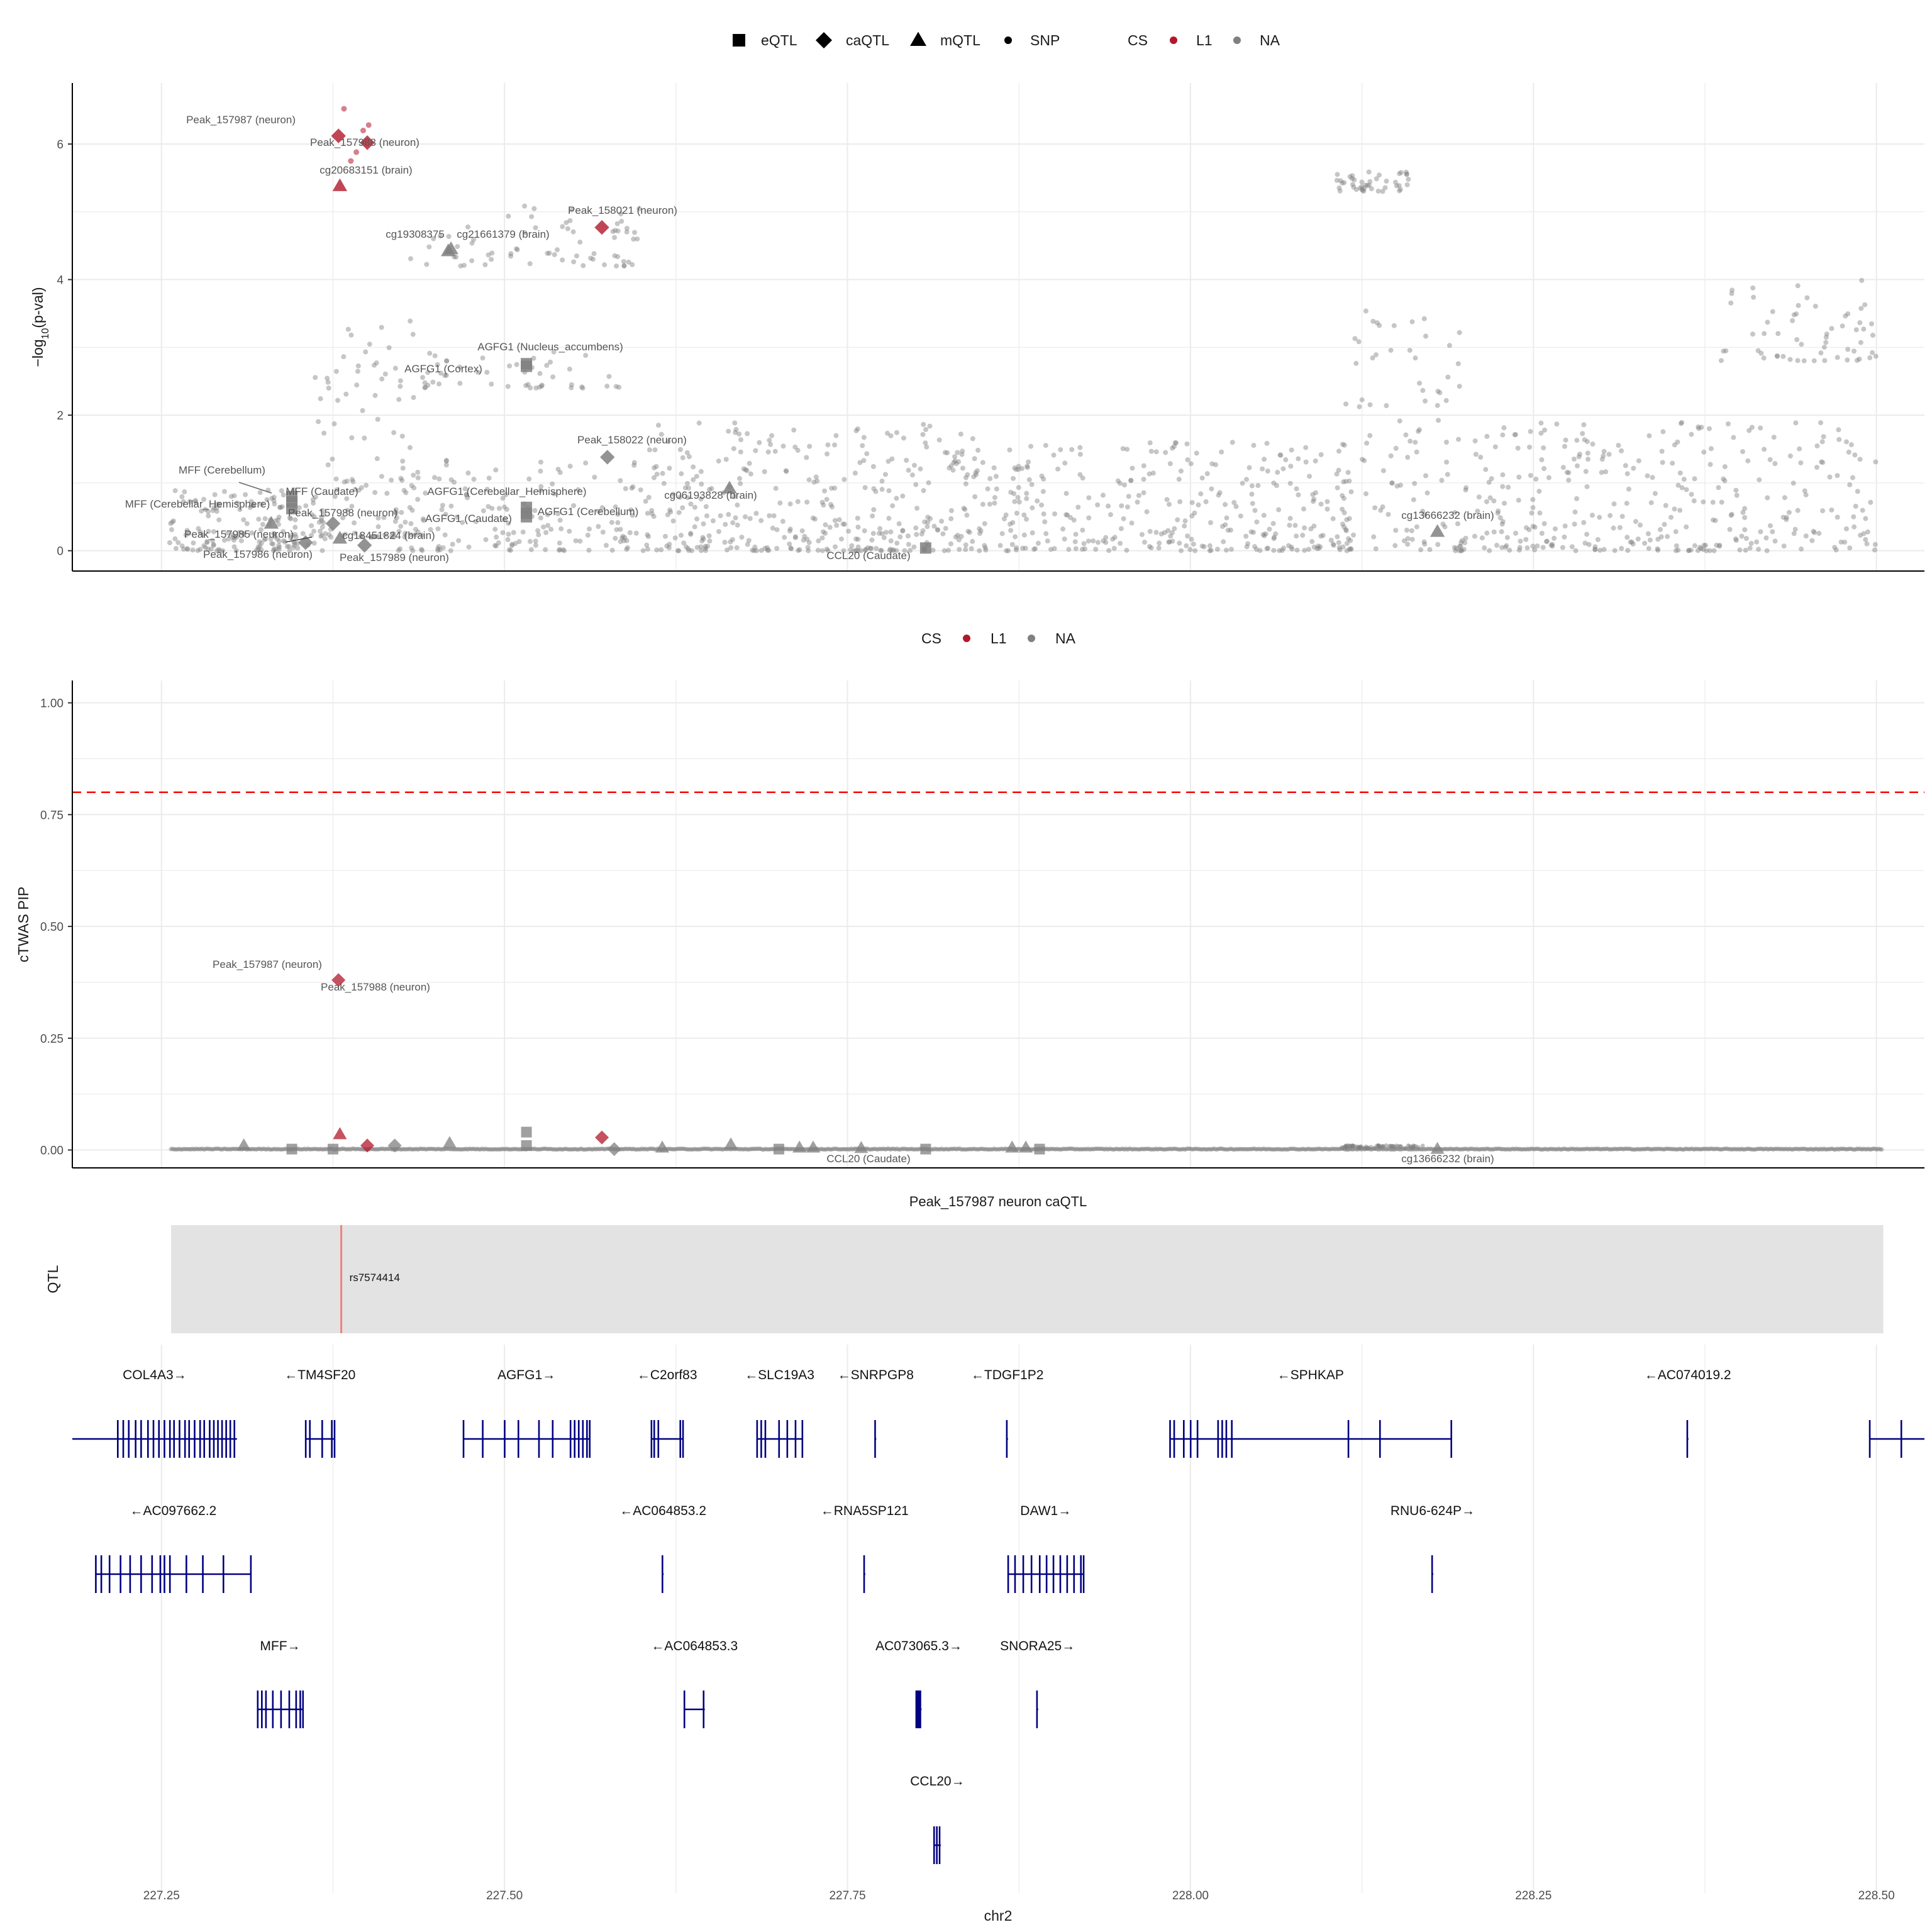  I want to click on pip-snp-point, so click(1357, 1147).